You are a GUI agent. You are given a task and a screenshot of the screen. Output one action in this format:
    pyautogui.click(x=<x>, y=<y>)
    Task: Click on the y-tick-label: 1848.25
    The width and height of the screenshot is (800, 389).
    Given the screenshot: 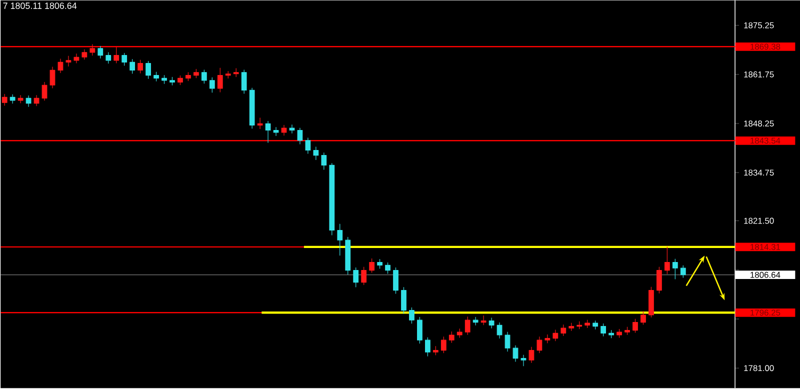 What is the action you would take?
    pyautogui.click(x=759, y=123)
    